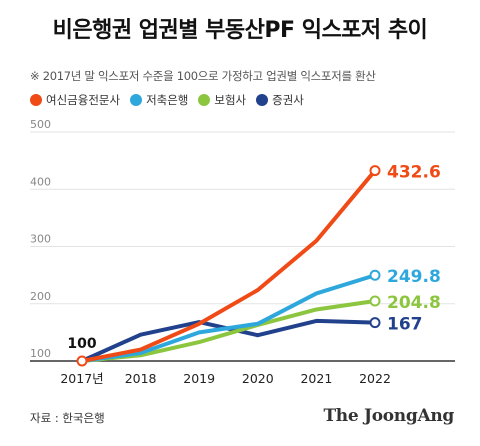 This screenshot has width=480, height=446. What do you see at coordinates (40, 124) in the screenshot?
I see `y-tick-label-4: 500` at bounding box center [40, 124].